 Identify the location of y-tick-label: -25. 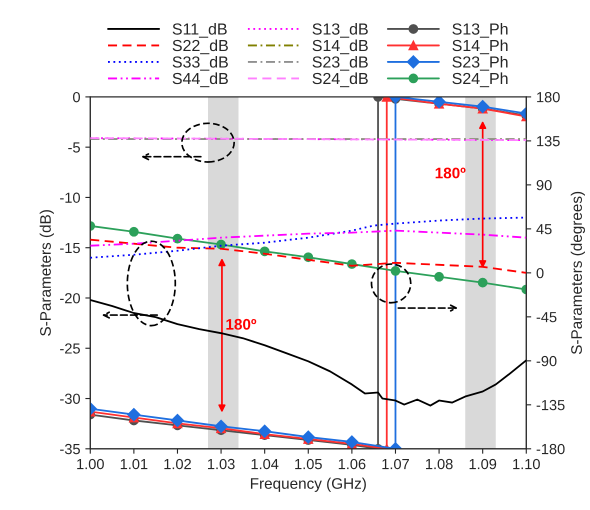
(70, 348).